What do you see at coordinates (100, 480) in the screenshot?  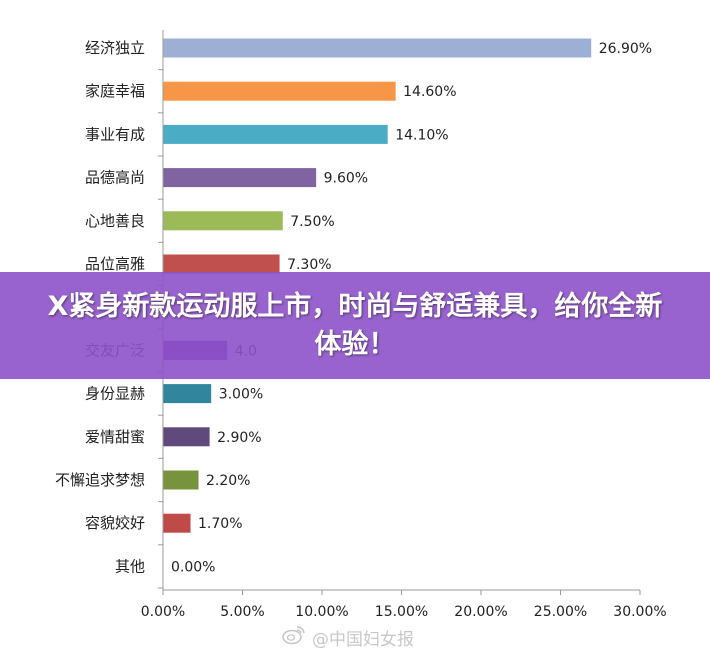 I see `category-label: 不懈追求梦想` at bounding box center [100, 480].